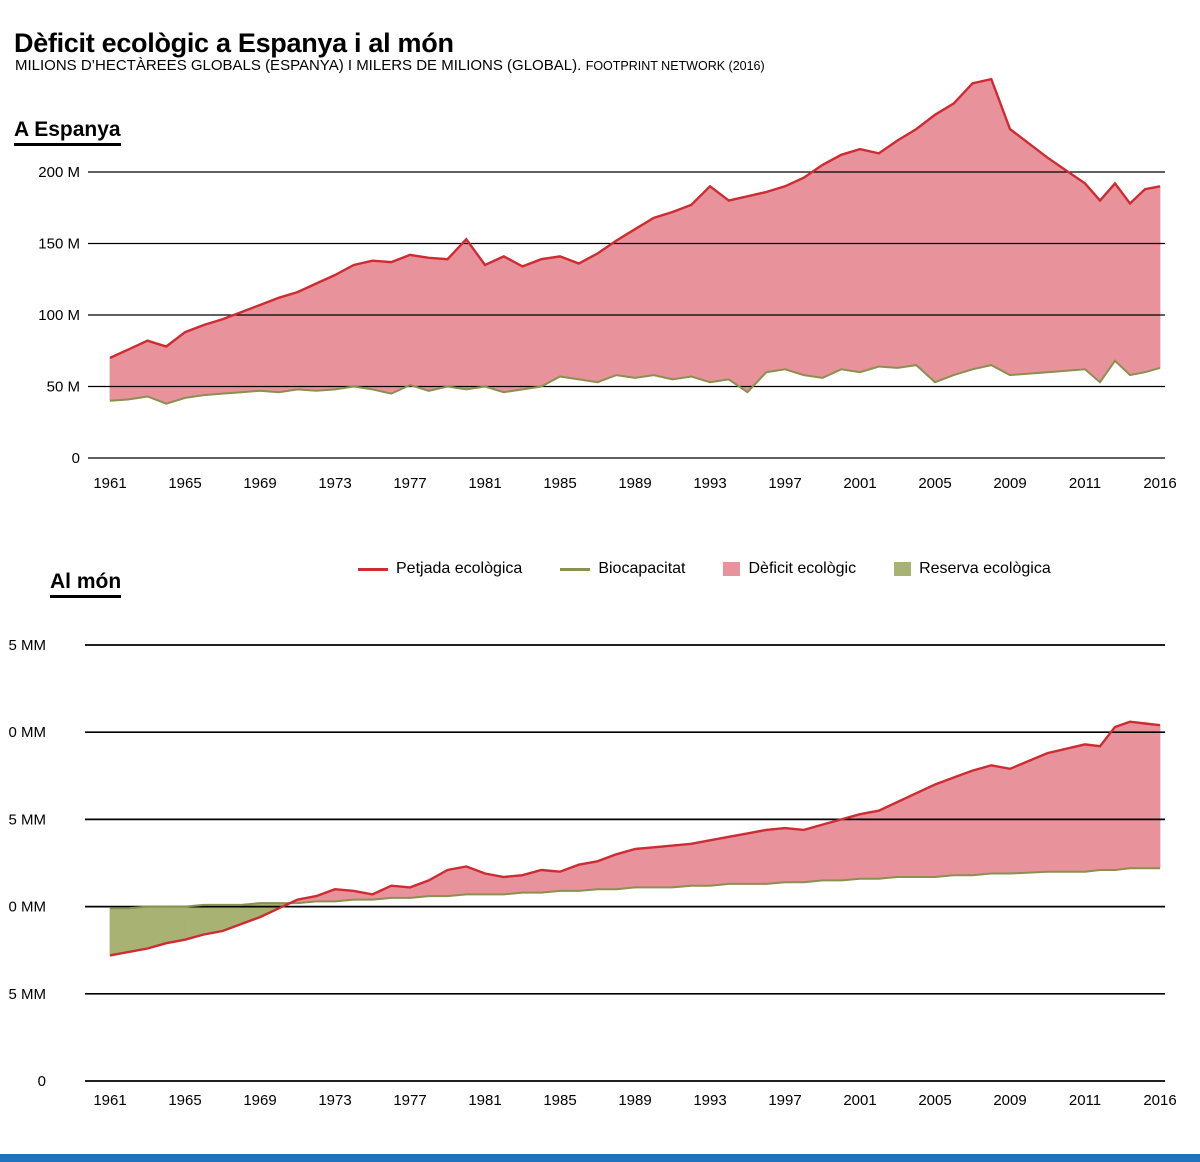 Image resolution: width=1200 pixels, height=1162 pixels. What do you see at coordinates (63, 387) in the screenshot?
I see `y-tick-label: 50 M` at bounding box center [63, 387].